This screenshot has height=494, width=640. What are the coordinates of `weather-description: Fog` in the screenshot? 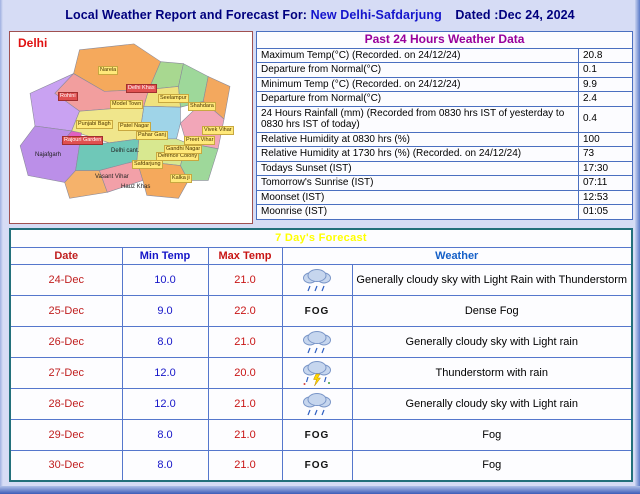 It's located at (492, 465).